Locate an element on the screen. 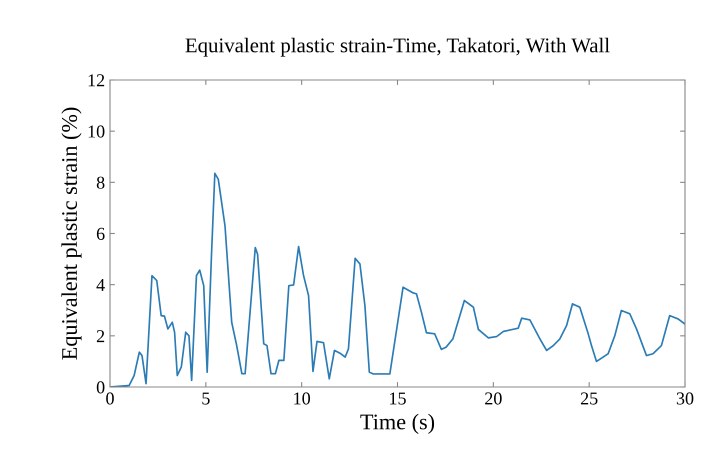 This screenshot has height=459, width=712. chart-title: Equivalent plastic strain-Time, Takatori, With Wall is located at coordinates (397, 47).